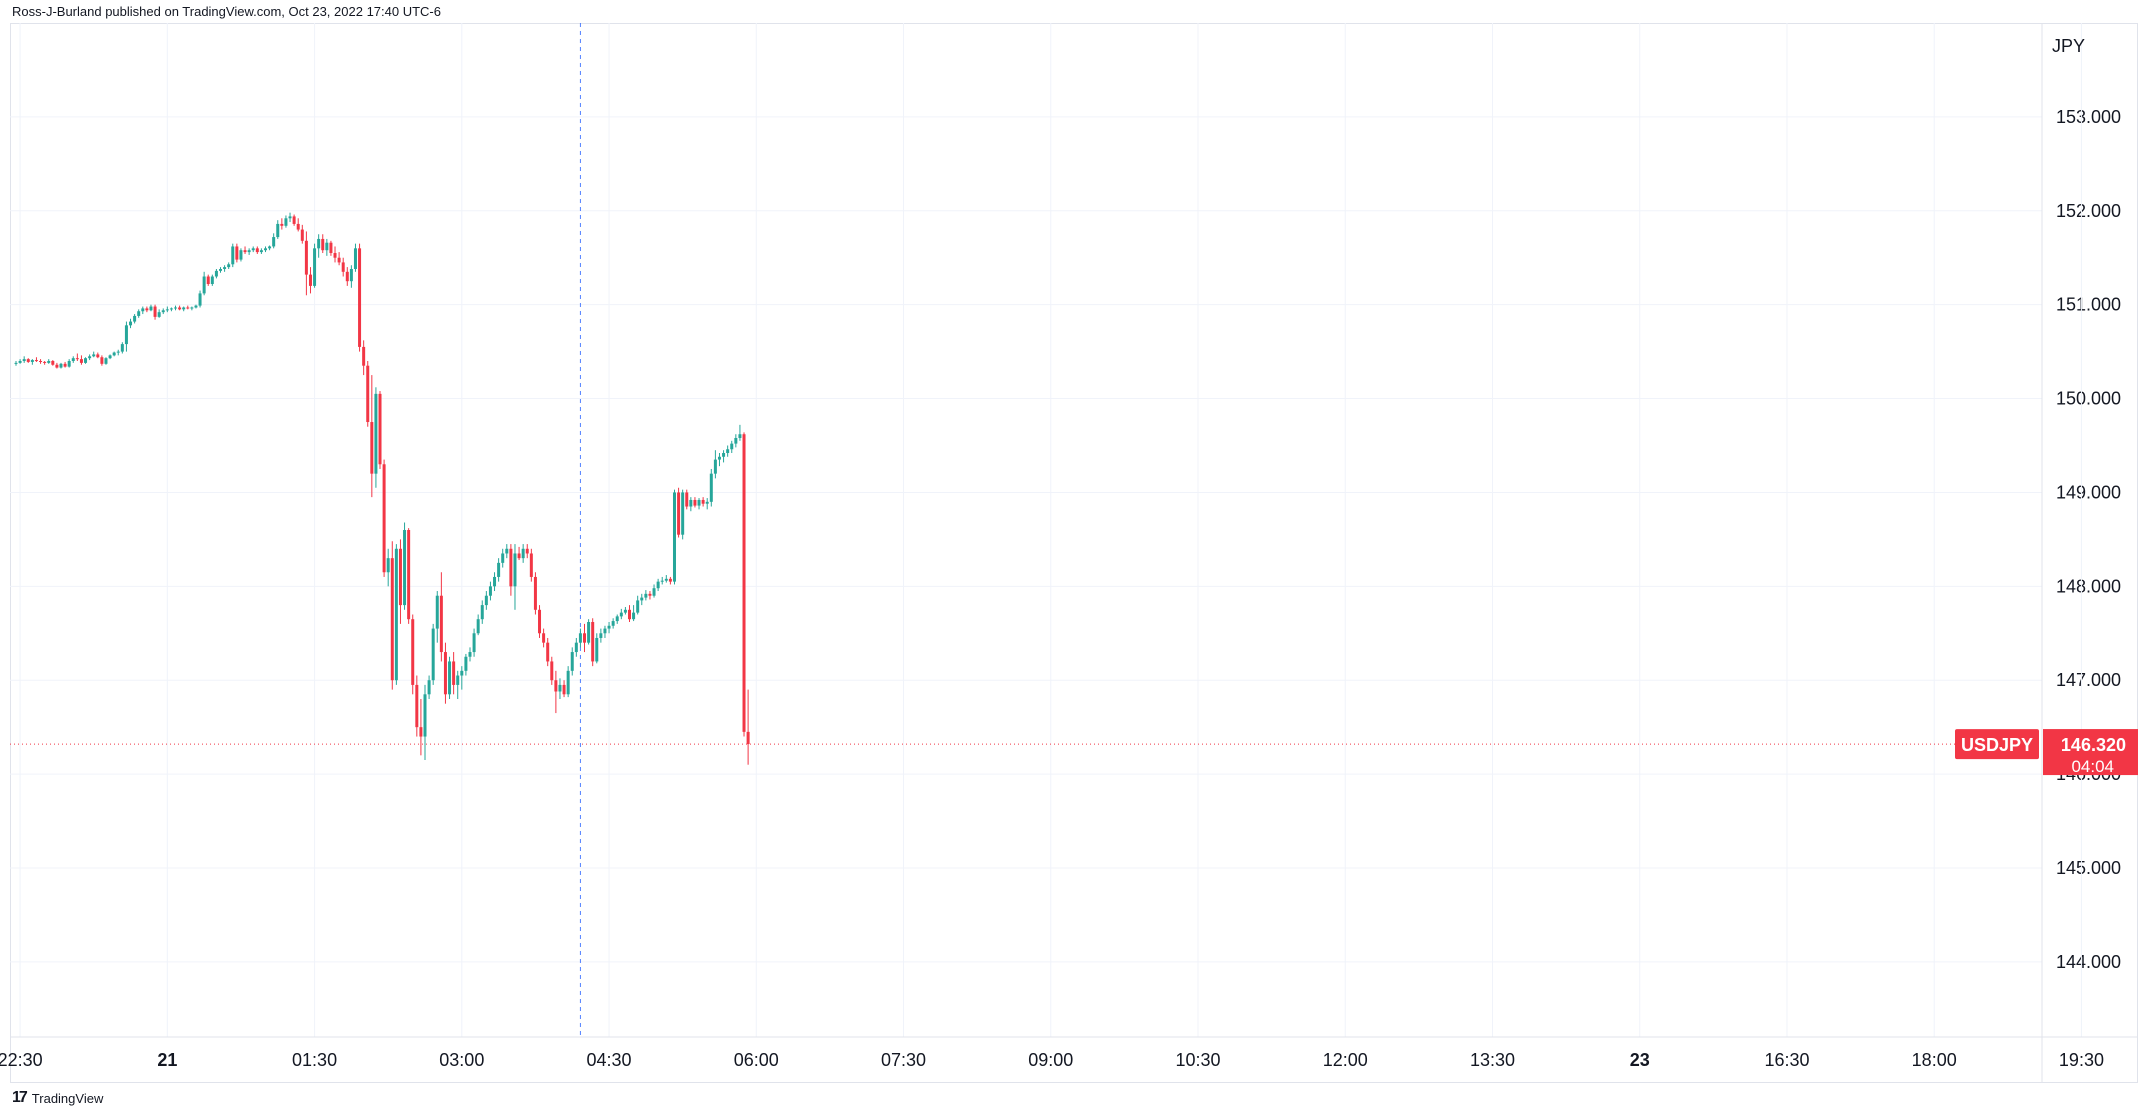 This screenshot has height=1115, width=2148. Describe the element at coordinates (1492, 1060) in the screenshot. I see `x-tick-label: 13:30` at that location.